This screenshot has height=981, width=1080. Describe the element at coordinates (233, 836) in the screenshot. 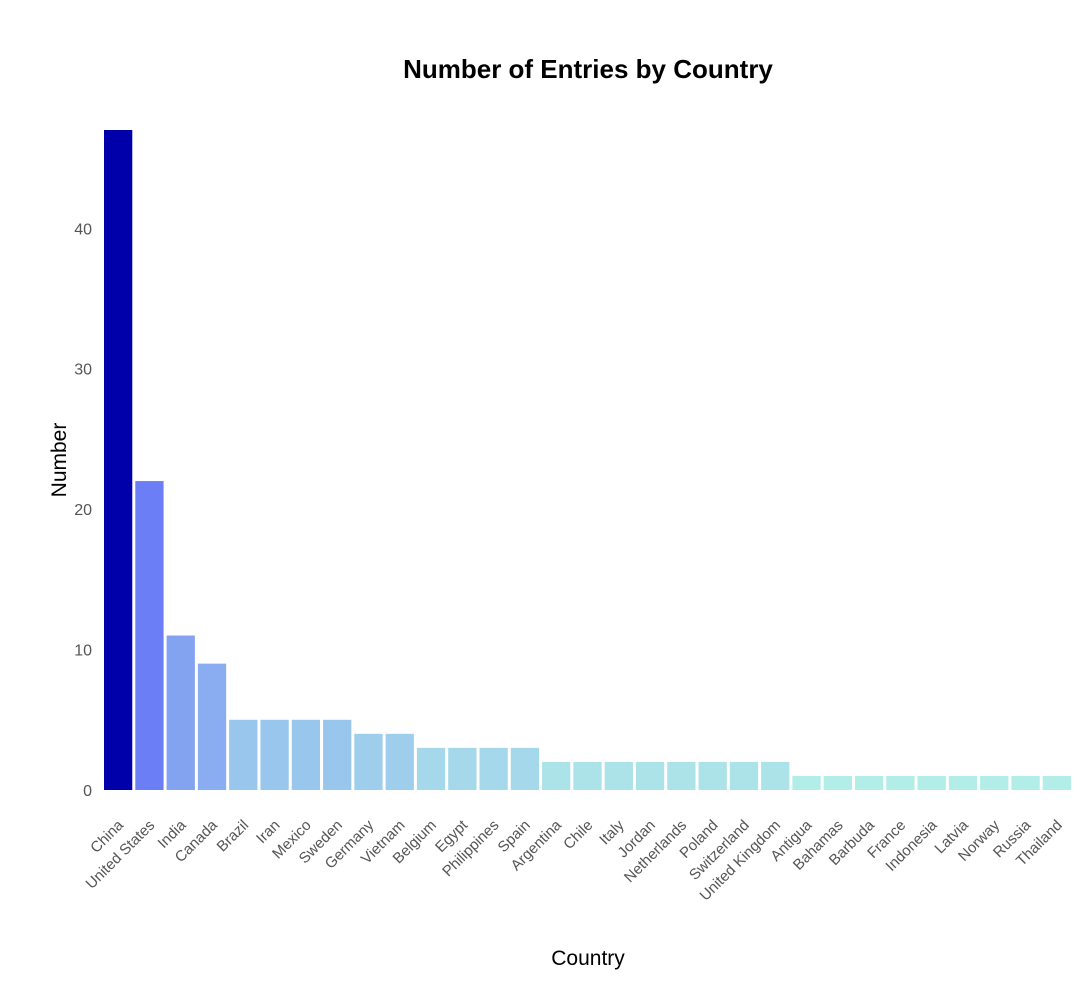

I see `x-tick-label-brazil: Brazil` at that location.